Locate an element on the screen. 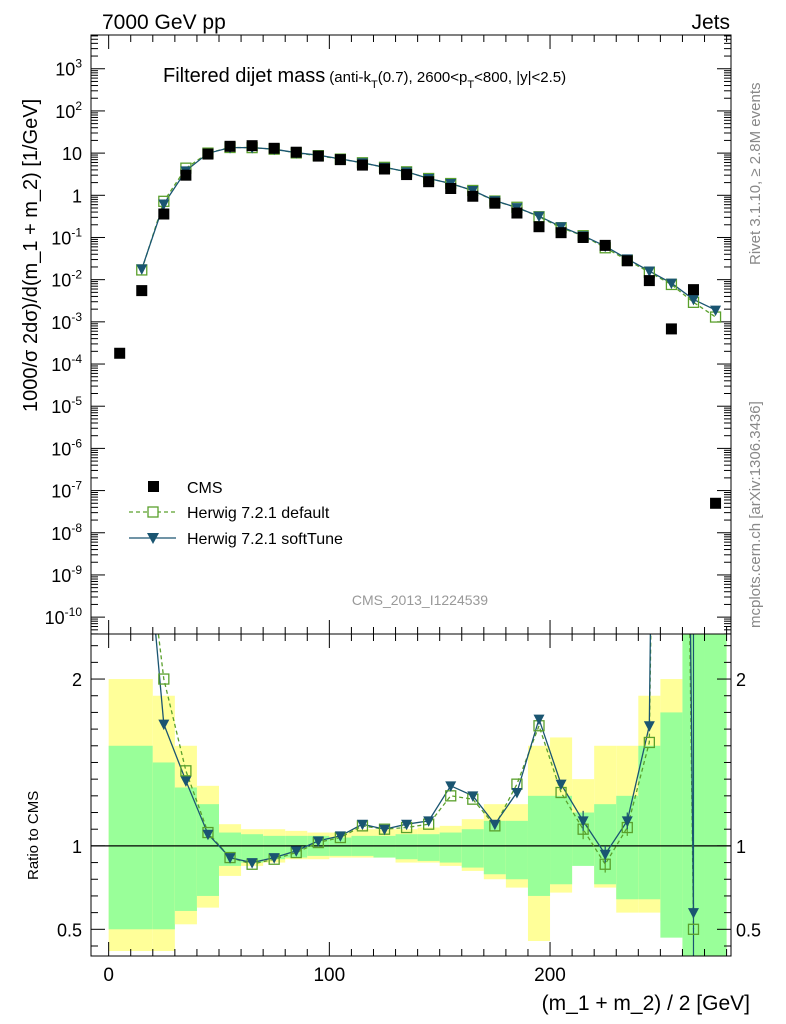 The height and width of the screenshot is (1024, 786). y-tick-label: 10⁻⁷ is located at coordinates (66, 490).